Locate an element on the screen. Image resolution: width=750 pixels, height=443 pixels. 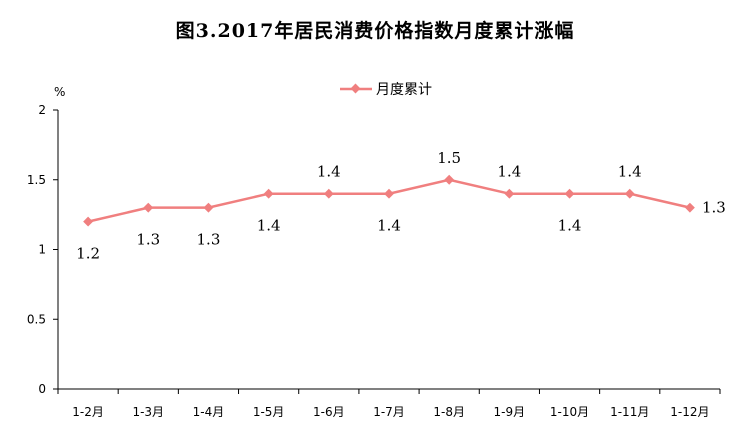
legend-diamond-marker is located at coordinates (355, 88).